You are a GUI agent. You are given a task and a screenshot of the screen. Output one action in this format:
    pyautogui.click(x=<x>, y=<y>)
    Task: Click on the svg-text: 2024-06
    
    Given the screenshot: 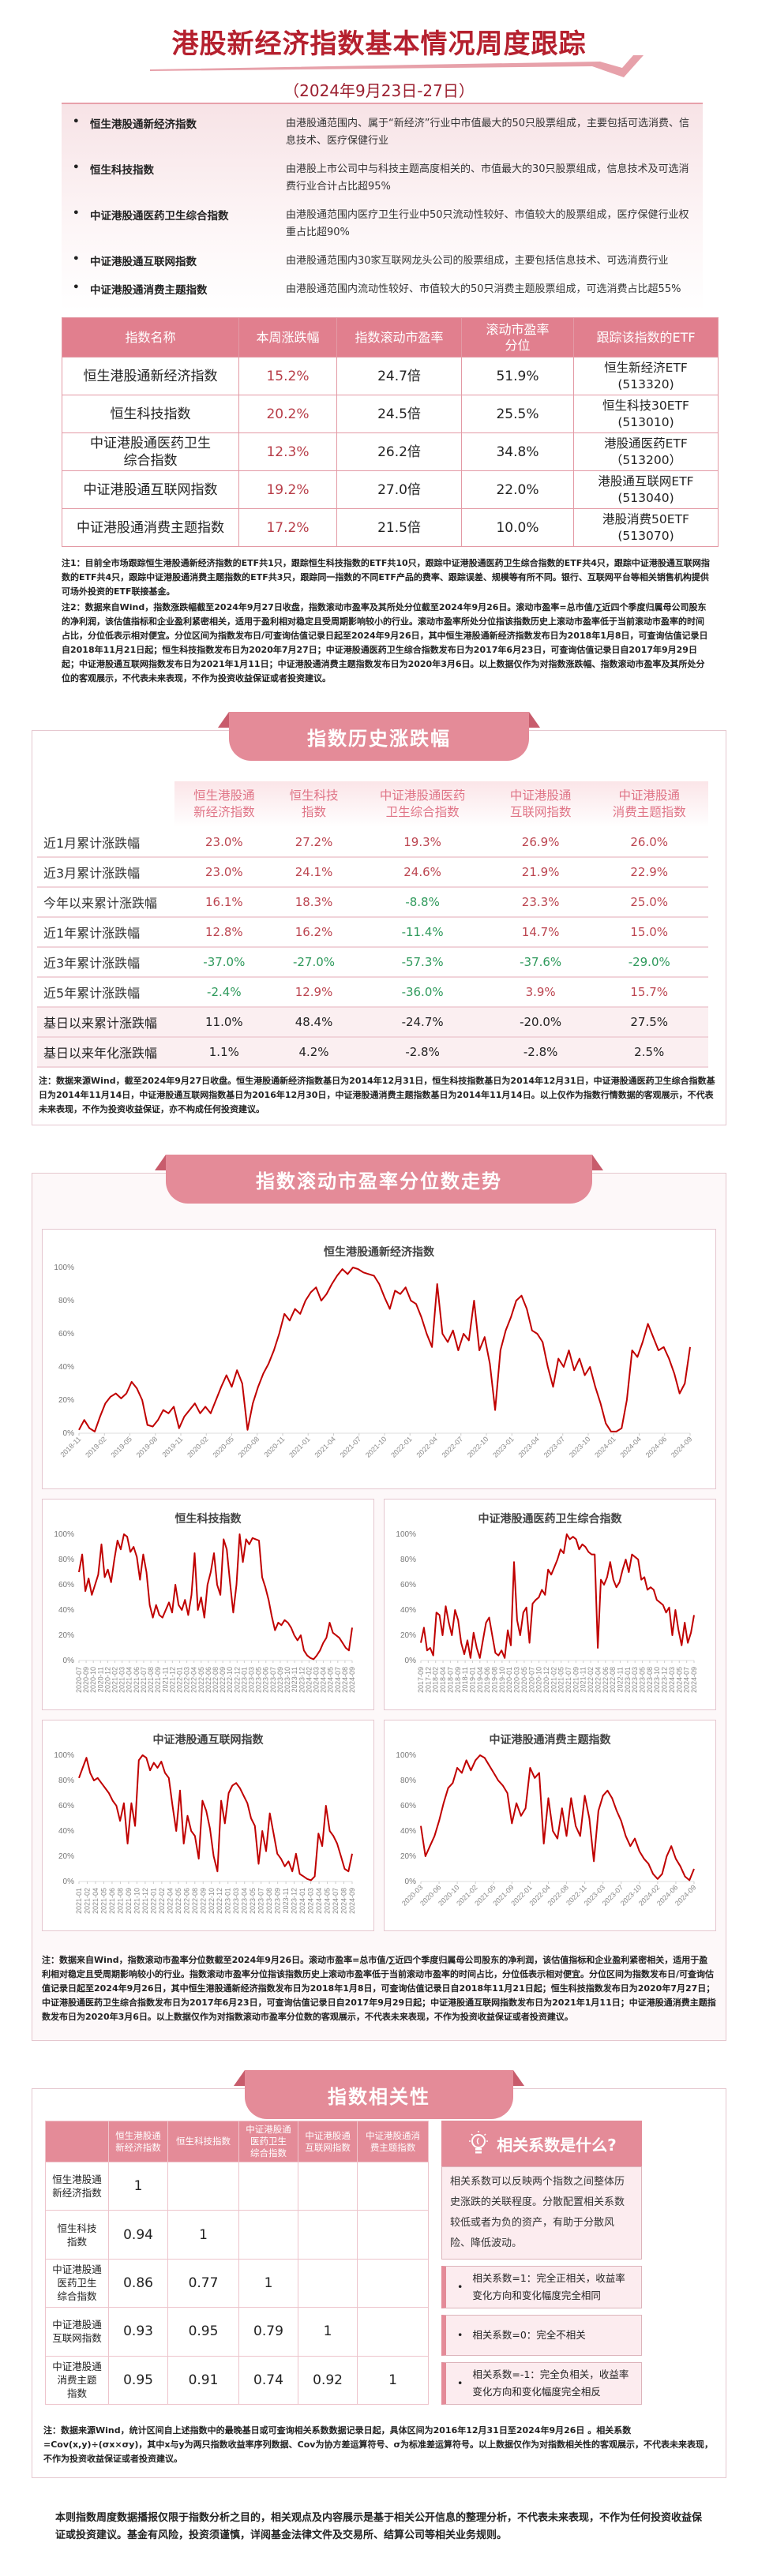 What is the action you would take?
    pyautogui.click(x=656, y=1446)
    